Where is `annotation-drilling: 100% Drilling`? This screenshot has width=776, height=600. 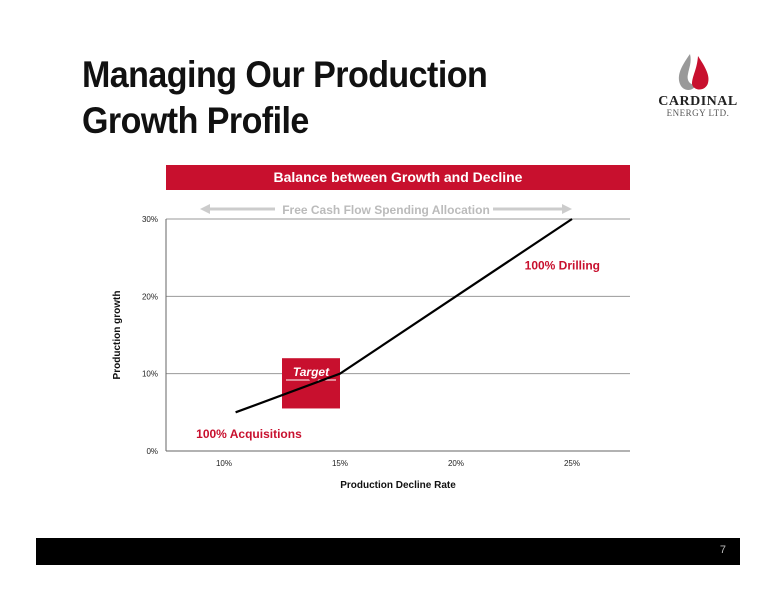
annotation-drilling: 100% Drilling is located at coordinates (562, 265).